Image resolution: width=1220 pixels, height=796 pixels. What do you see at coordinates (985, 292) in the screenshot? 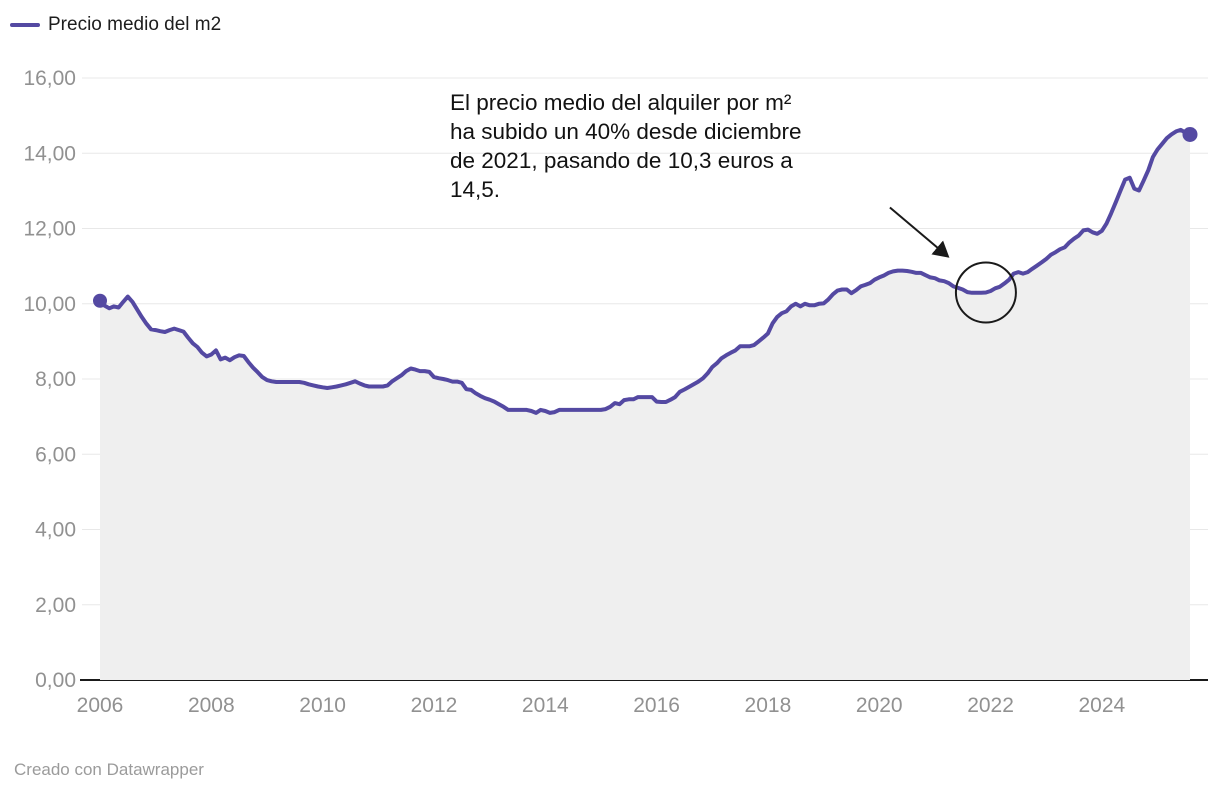
I see `annotation-circle` at bounding box center [985, 292].